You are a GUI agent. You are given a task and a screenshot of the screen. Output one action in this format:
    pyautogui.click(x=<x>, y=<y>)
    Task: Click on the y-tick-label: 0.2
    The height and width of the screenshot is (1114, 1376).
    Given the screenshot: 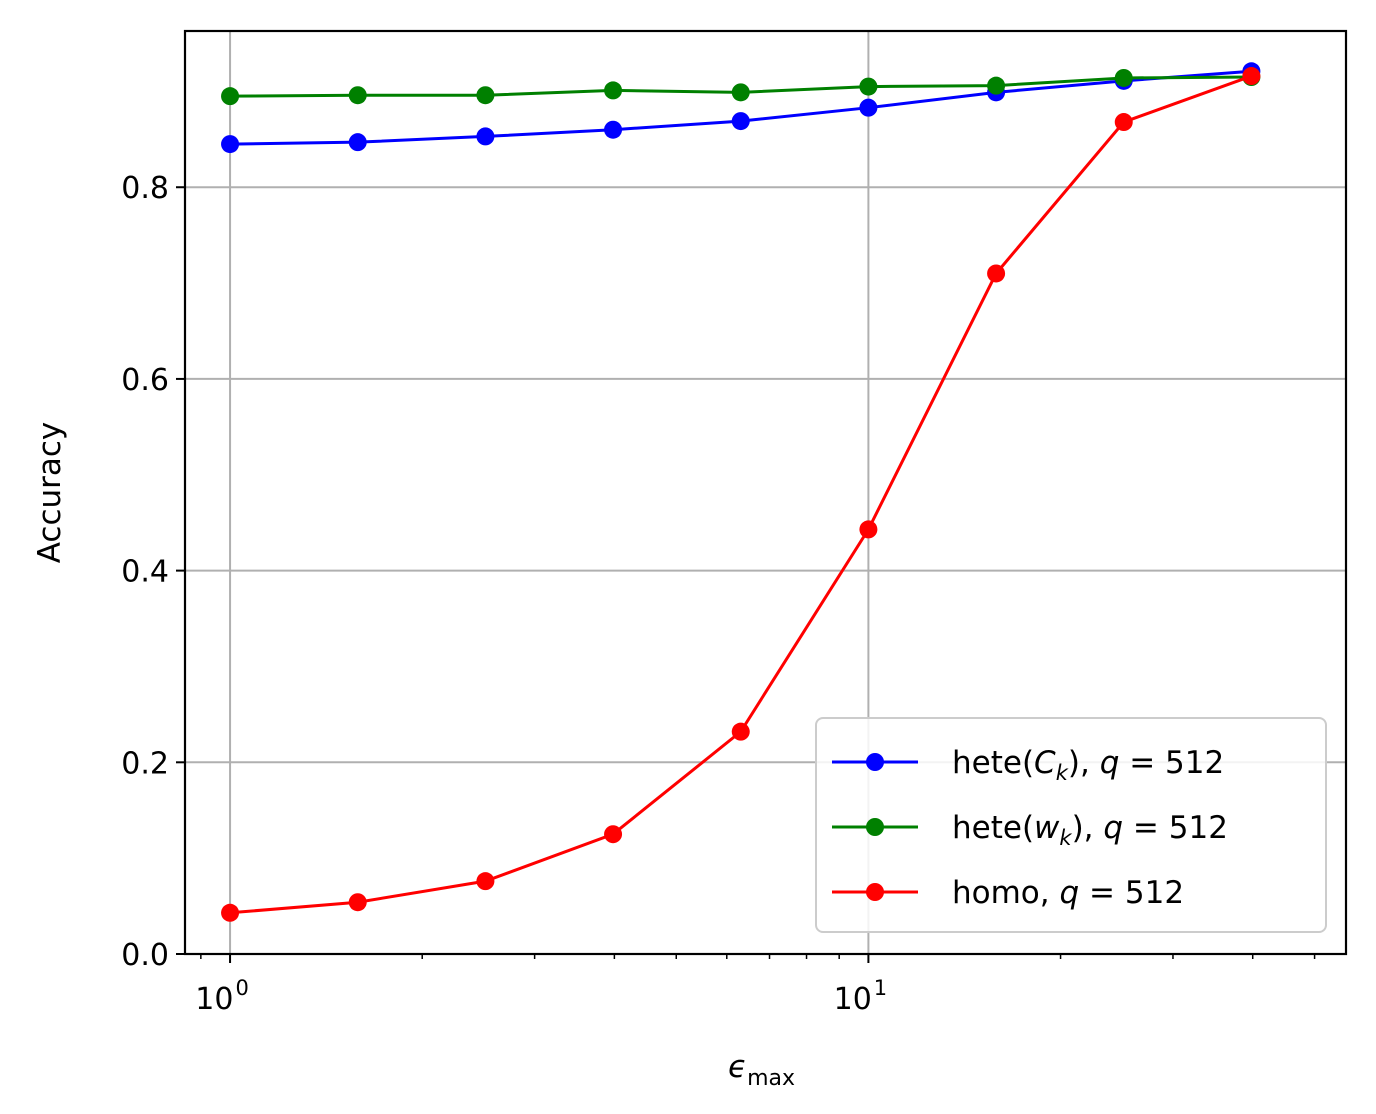 What is the action you would take?
    pyautogui.click(x=145, y=763)
    